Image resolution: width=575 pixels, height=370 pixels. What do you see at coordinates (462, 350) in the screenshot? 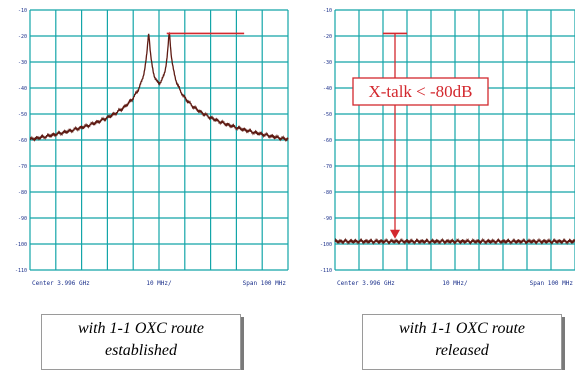
I see `caption-line-2: released` at bounding box center [462, 350].